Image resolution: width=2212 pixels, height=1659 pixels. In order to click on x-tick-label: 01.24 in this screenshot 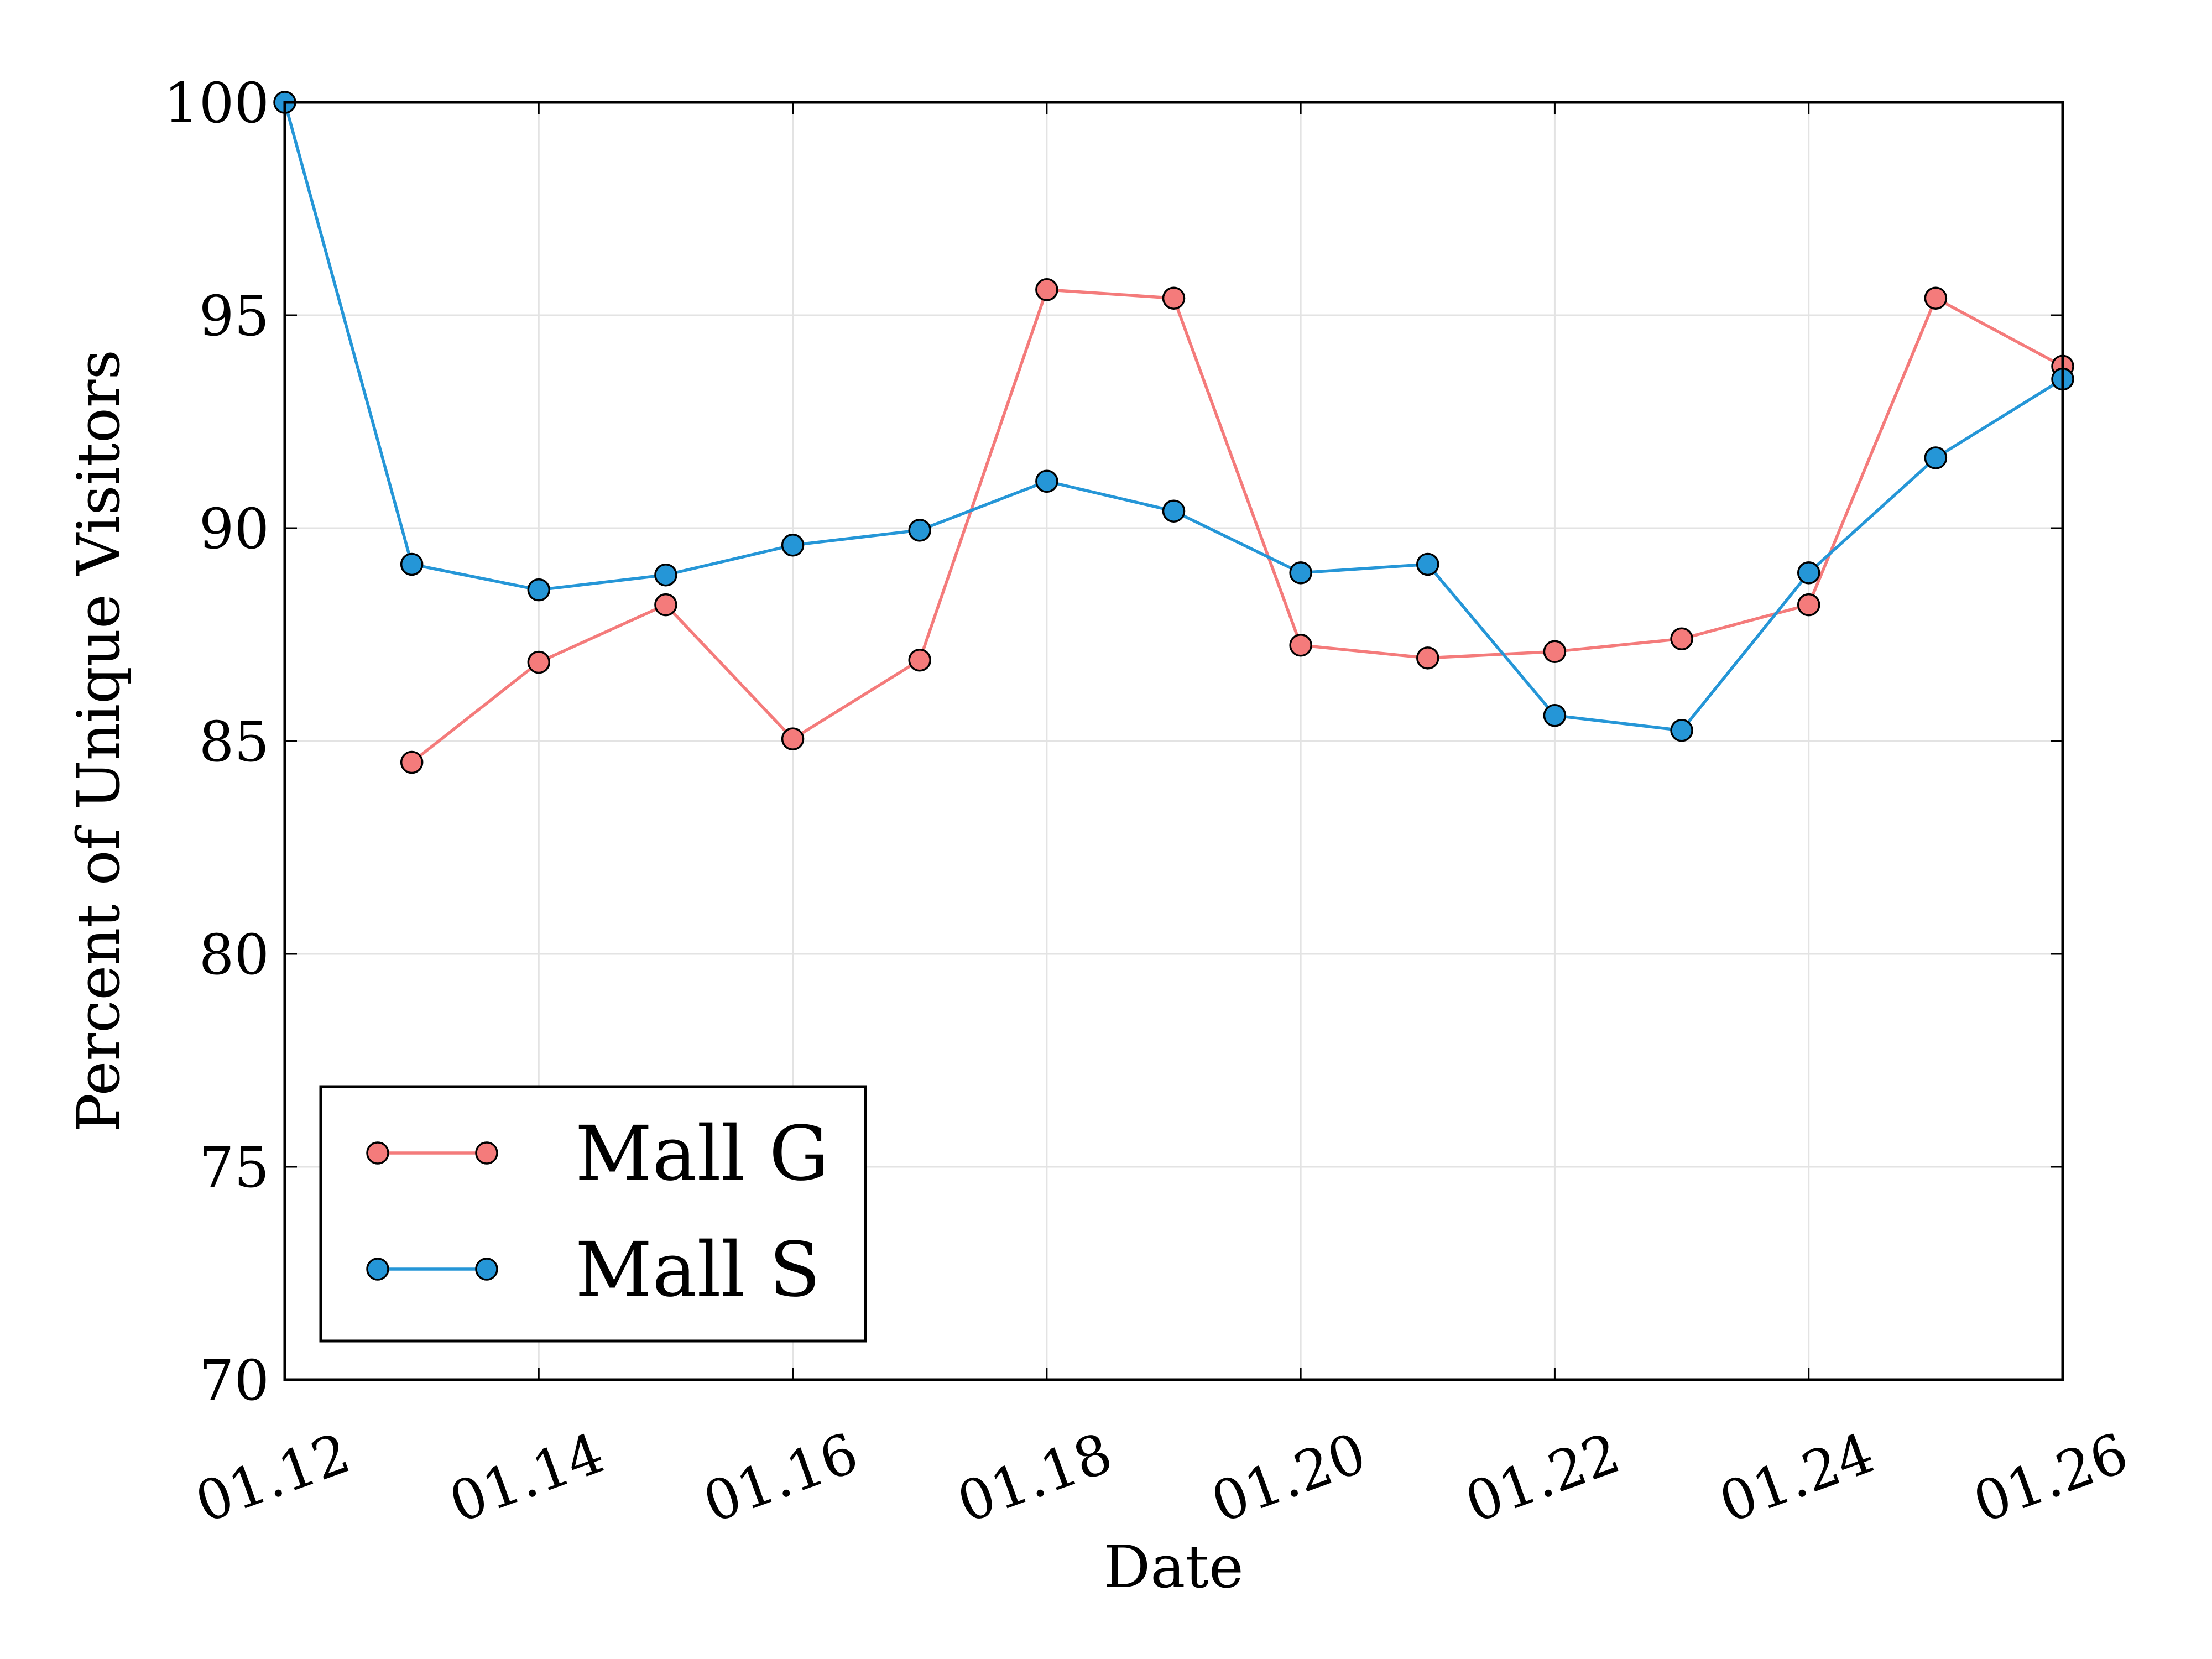, I will do `click(1797, 1479)`.